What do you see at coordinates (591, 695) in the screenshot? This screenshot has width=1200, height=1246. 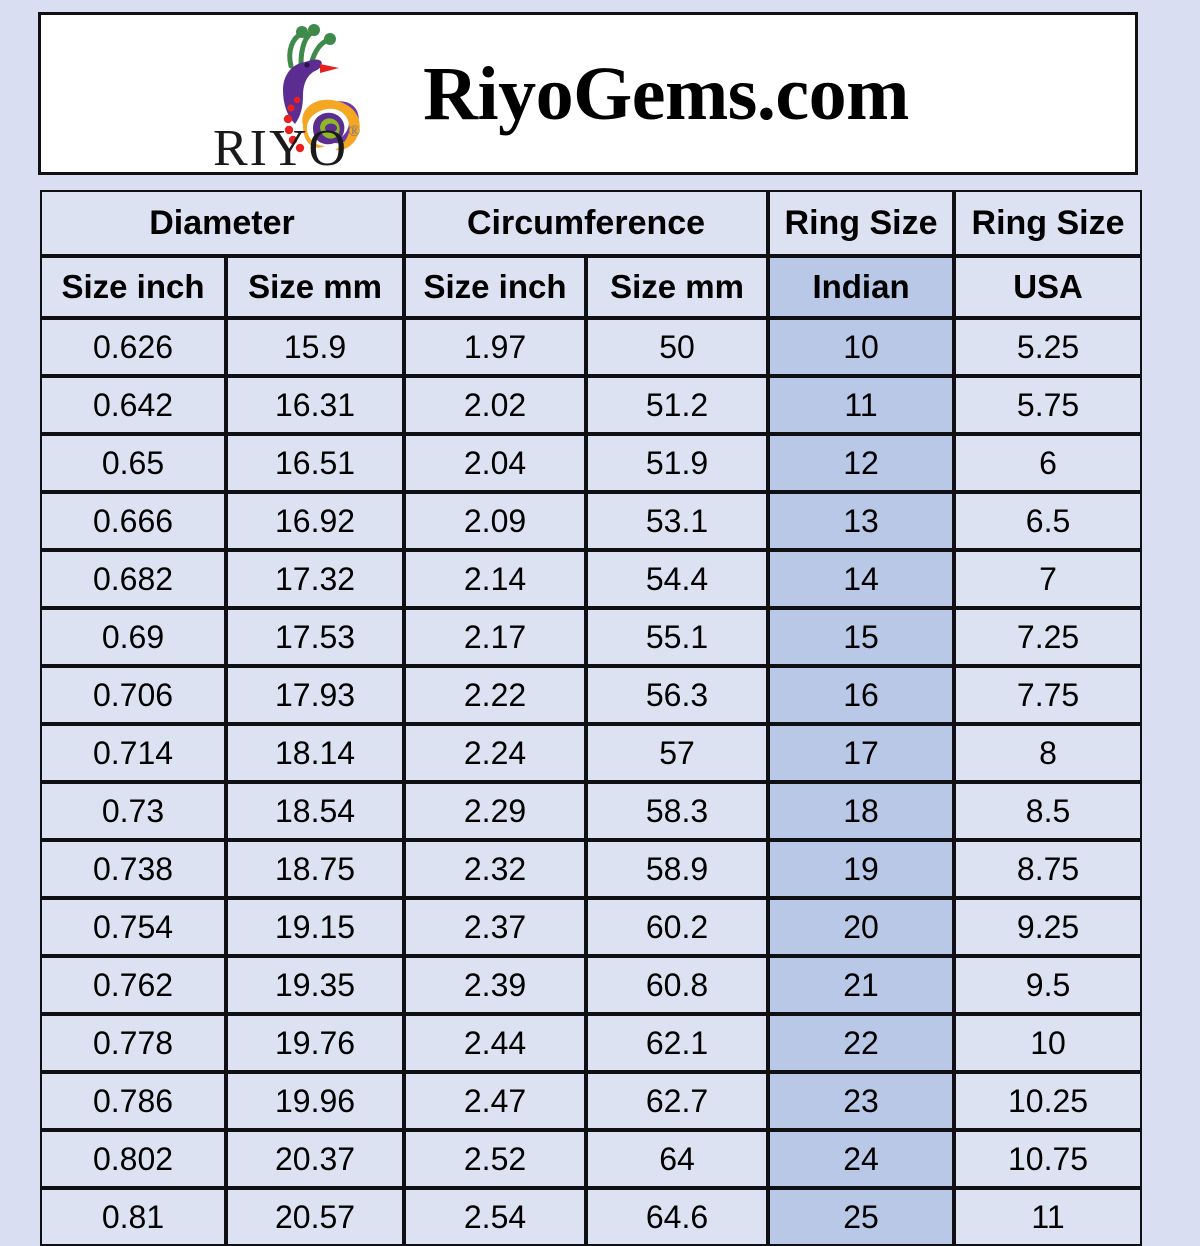 I see `table-row: 0.706 17.93 2.22 56.3 16 7.75` at bounding box center [591, 695].